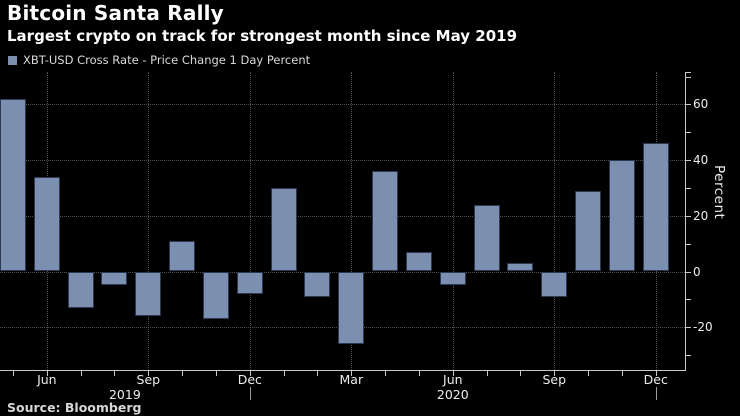 The height and width of the screenshot is (416, 740). What do you see at coordinates (703, 327) in the screenshot?
I see `y-axis-label--20: -20` at bounding box center [703, 327].